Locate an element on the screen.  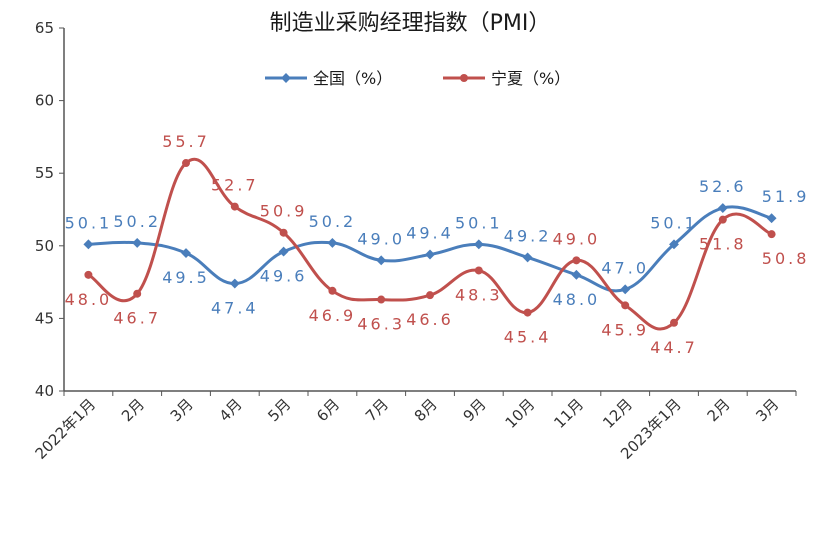
data-label: 48.3 is located at coordinates (479, 294).